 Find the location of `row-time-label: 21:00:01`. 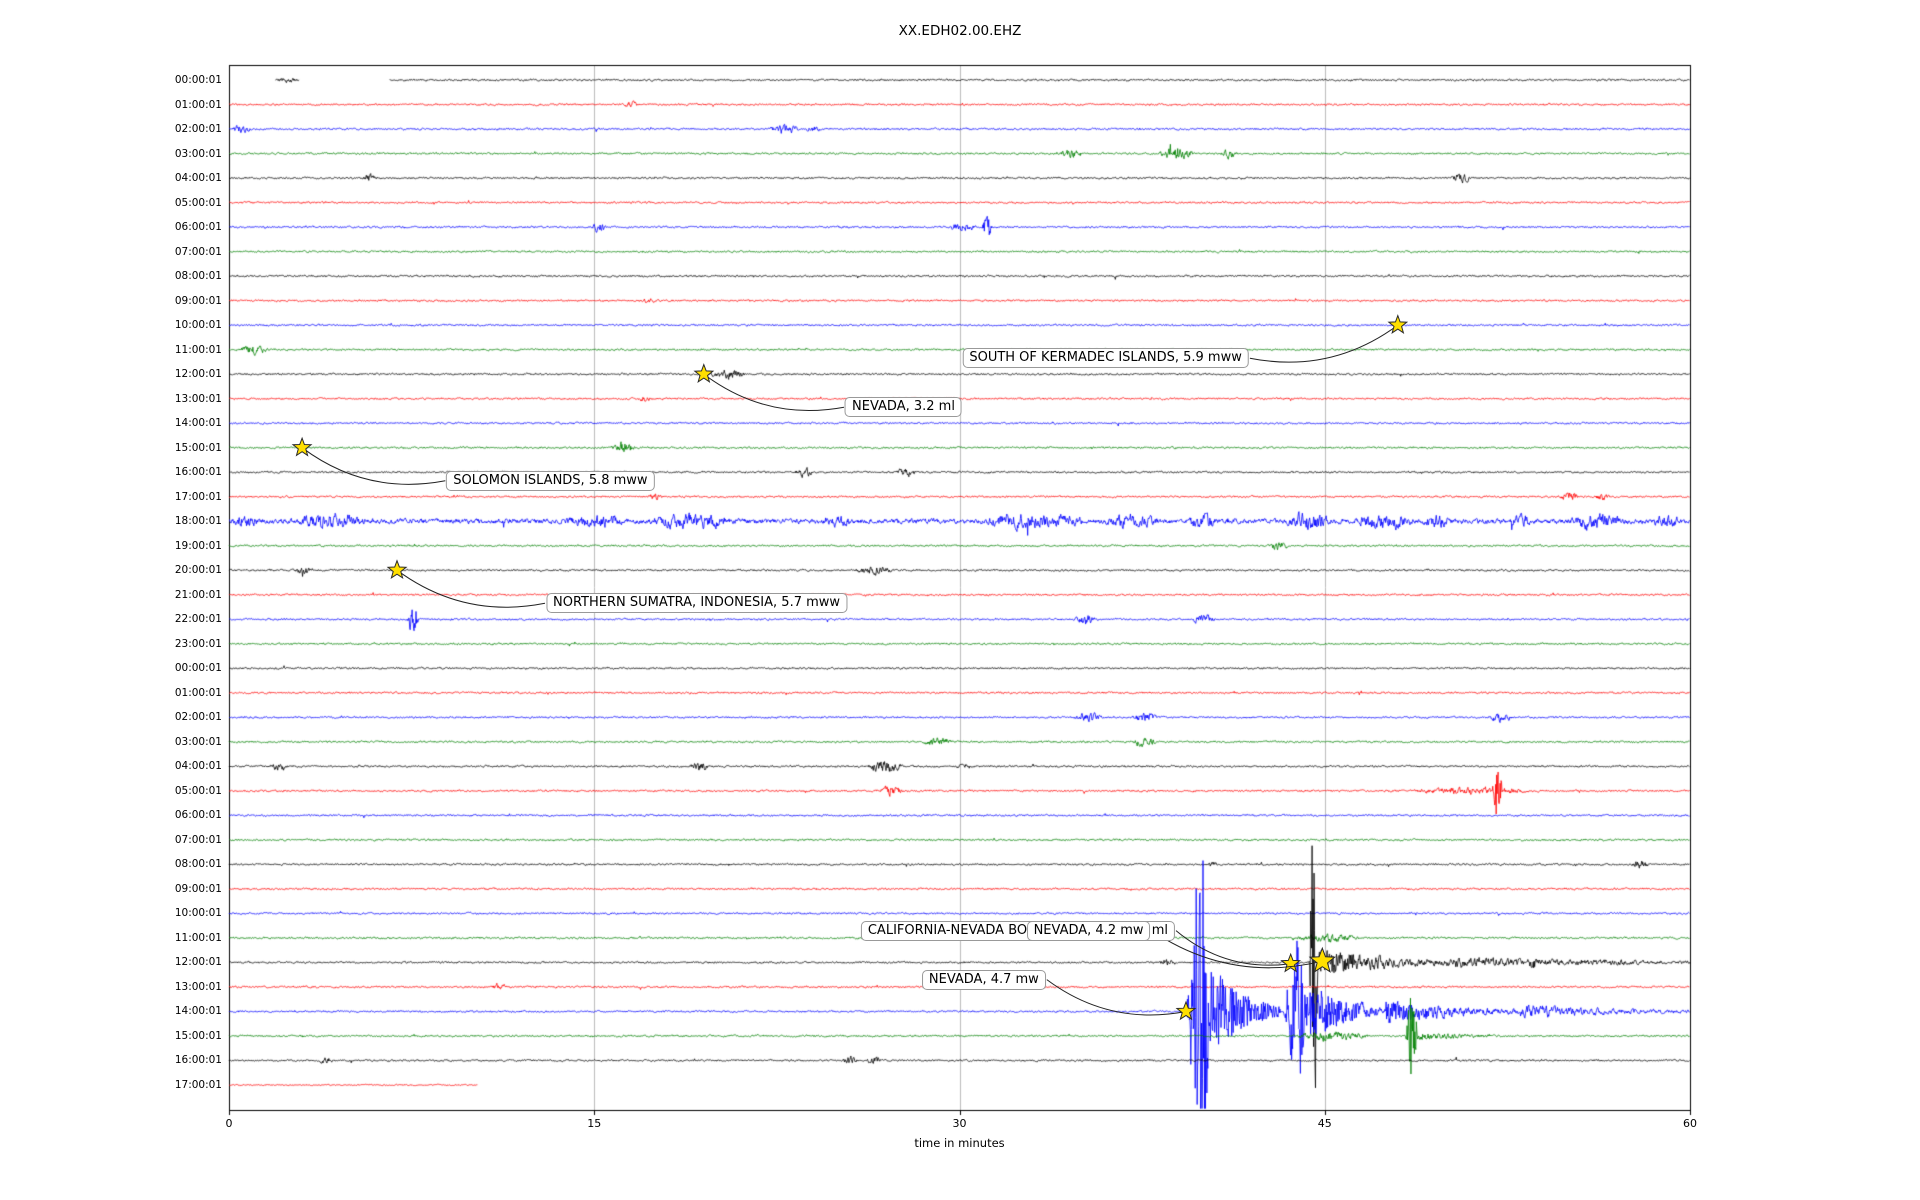

row-time-label: 21:00:01 is located at coordinates (198, 594).